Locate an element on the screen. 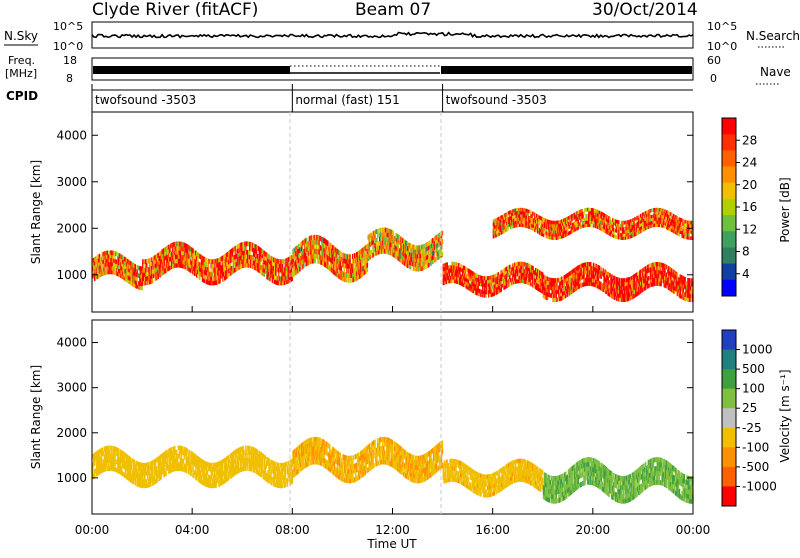  y-tick-label: 2000 is located at coordinates (71, 228).